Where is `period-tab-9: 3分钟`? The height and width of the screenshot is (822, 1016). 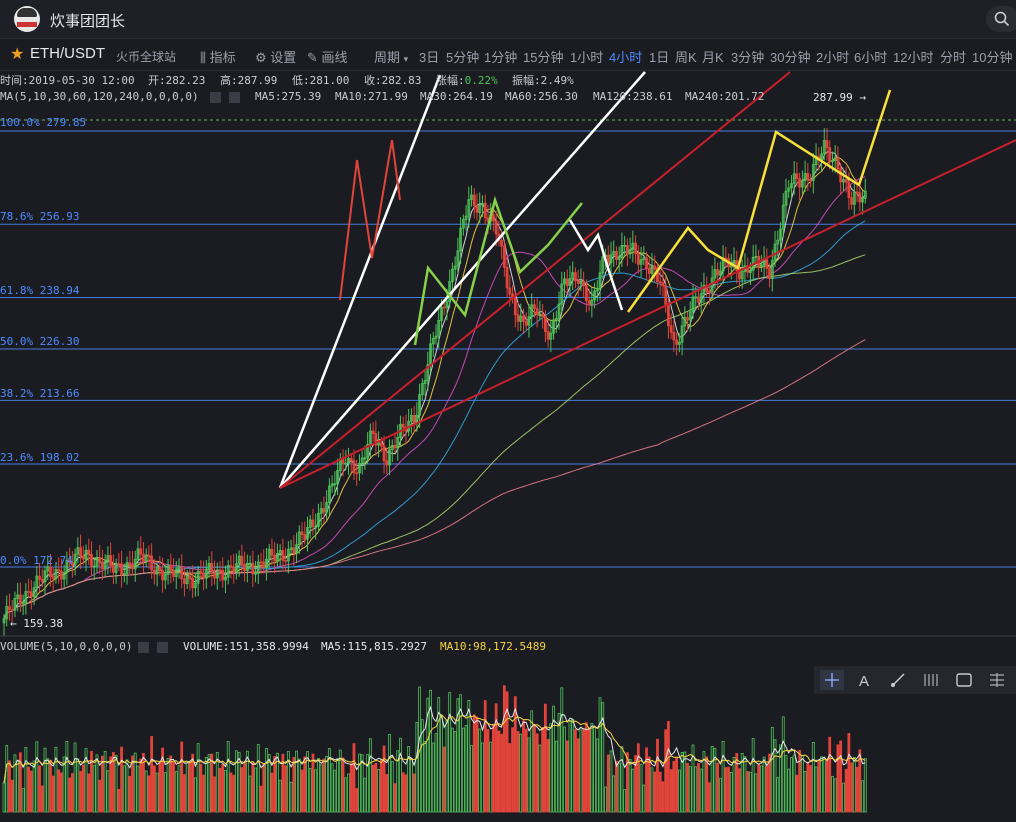 period-tab-9: 3分钟 is located at coordinates (748, 57).